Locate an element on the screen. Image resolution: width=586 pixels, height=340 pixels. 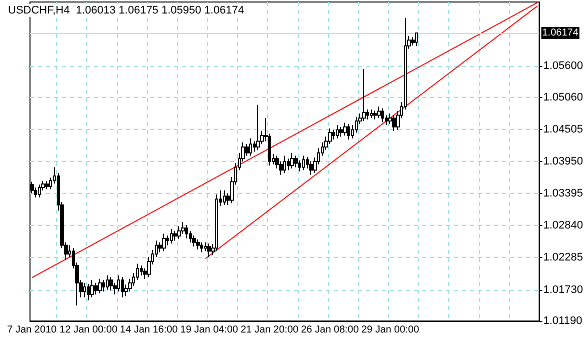
y-tick-label: 1.03950 is located at coordinates (563, 162).